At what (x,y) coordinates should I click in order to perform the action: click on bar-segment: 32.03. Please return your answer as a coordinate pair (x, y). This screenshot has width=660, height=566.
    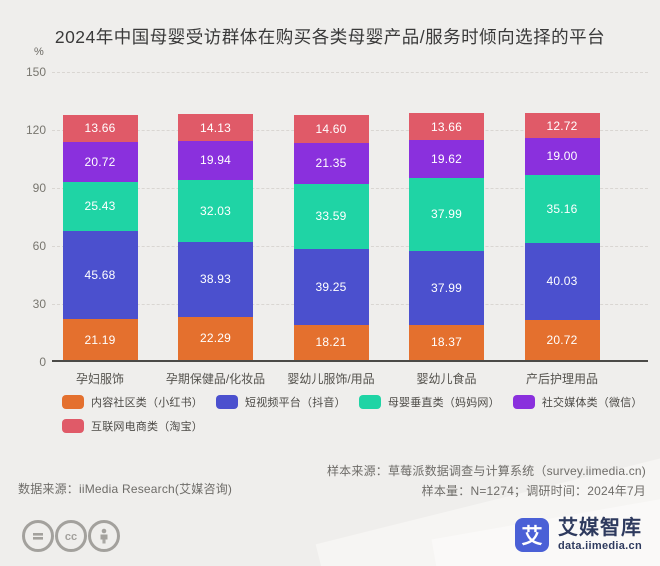
    Looking at the image, I should click on (215, 210).